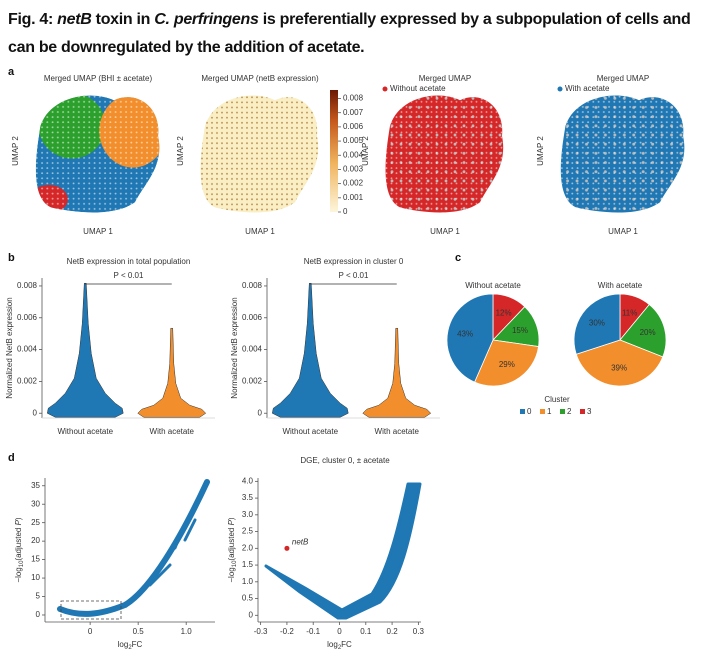 The height and width of the screenshot is (659, 701). I want to click on y-tick-label: 30, so click(35, 503).